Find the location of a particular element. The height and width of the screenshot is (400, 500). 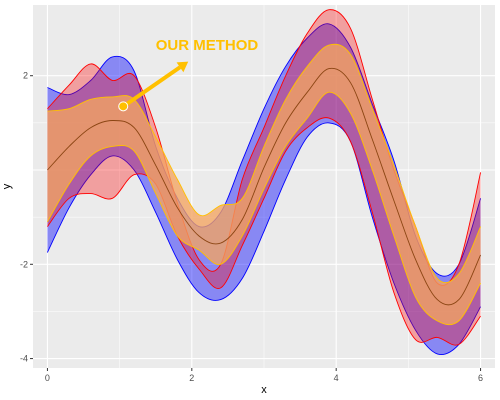

annotation-label: OUR METHOD is located at coordinates (207, 45).